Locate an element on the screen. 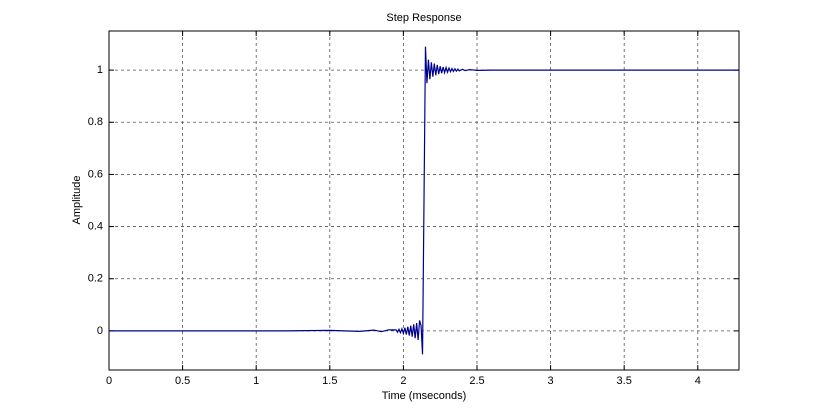 The width and height of the screenshot is (834, 415). x-tick-label: 1 is located at coordinates (256, 381).